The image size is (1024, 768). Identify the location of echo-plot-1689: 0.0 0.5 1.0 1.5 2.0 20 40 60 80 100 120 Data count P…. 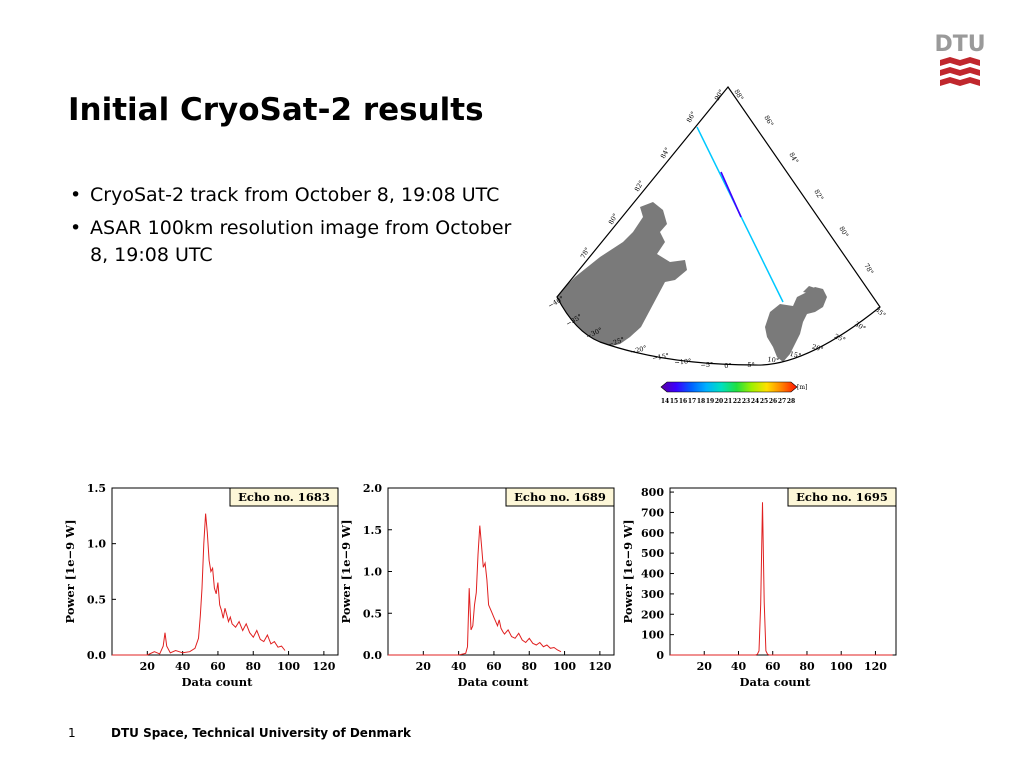
(477, 585).